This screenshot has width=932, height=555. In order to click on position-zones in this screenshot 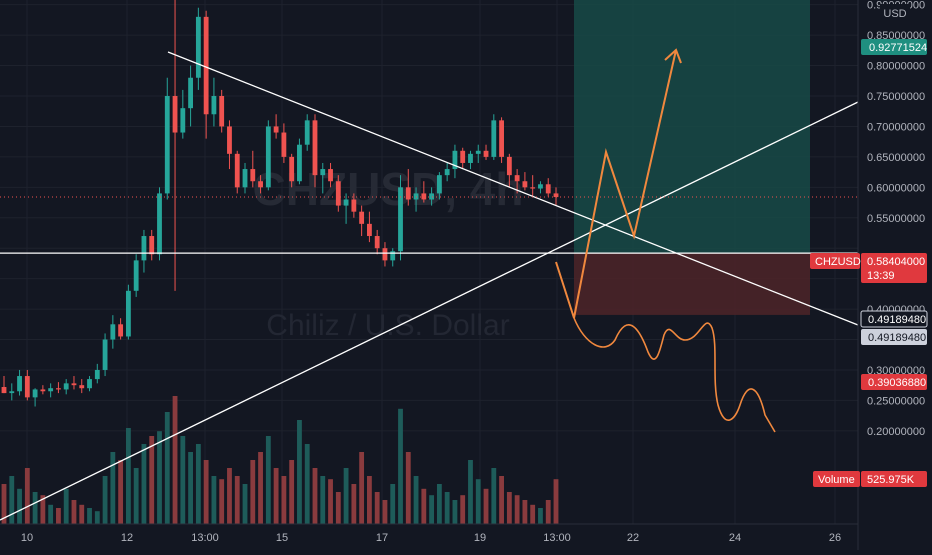, I will do `click(692, 157)`.